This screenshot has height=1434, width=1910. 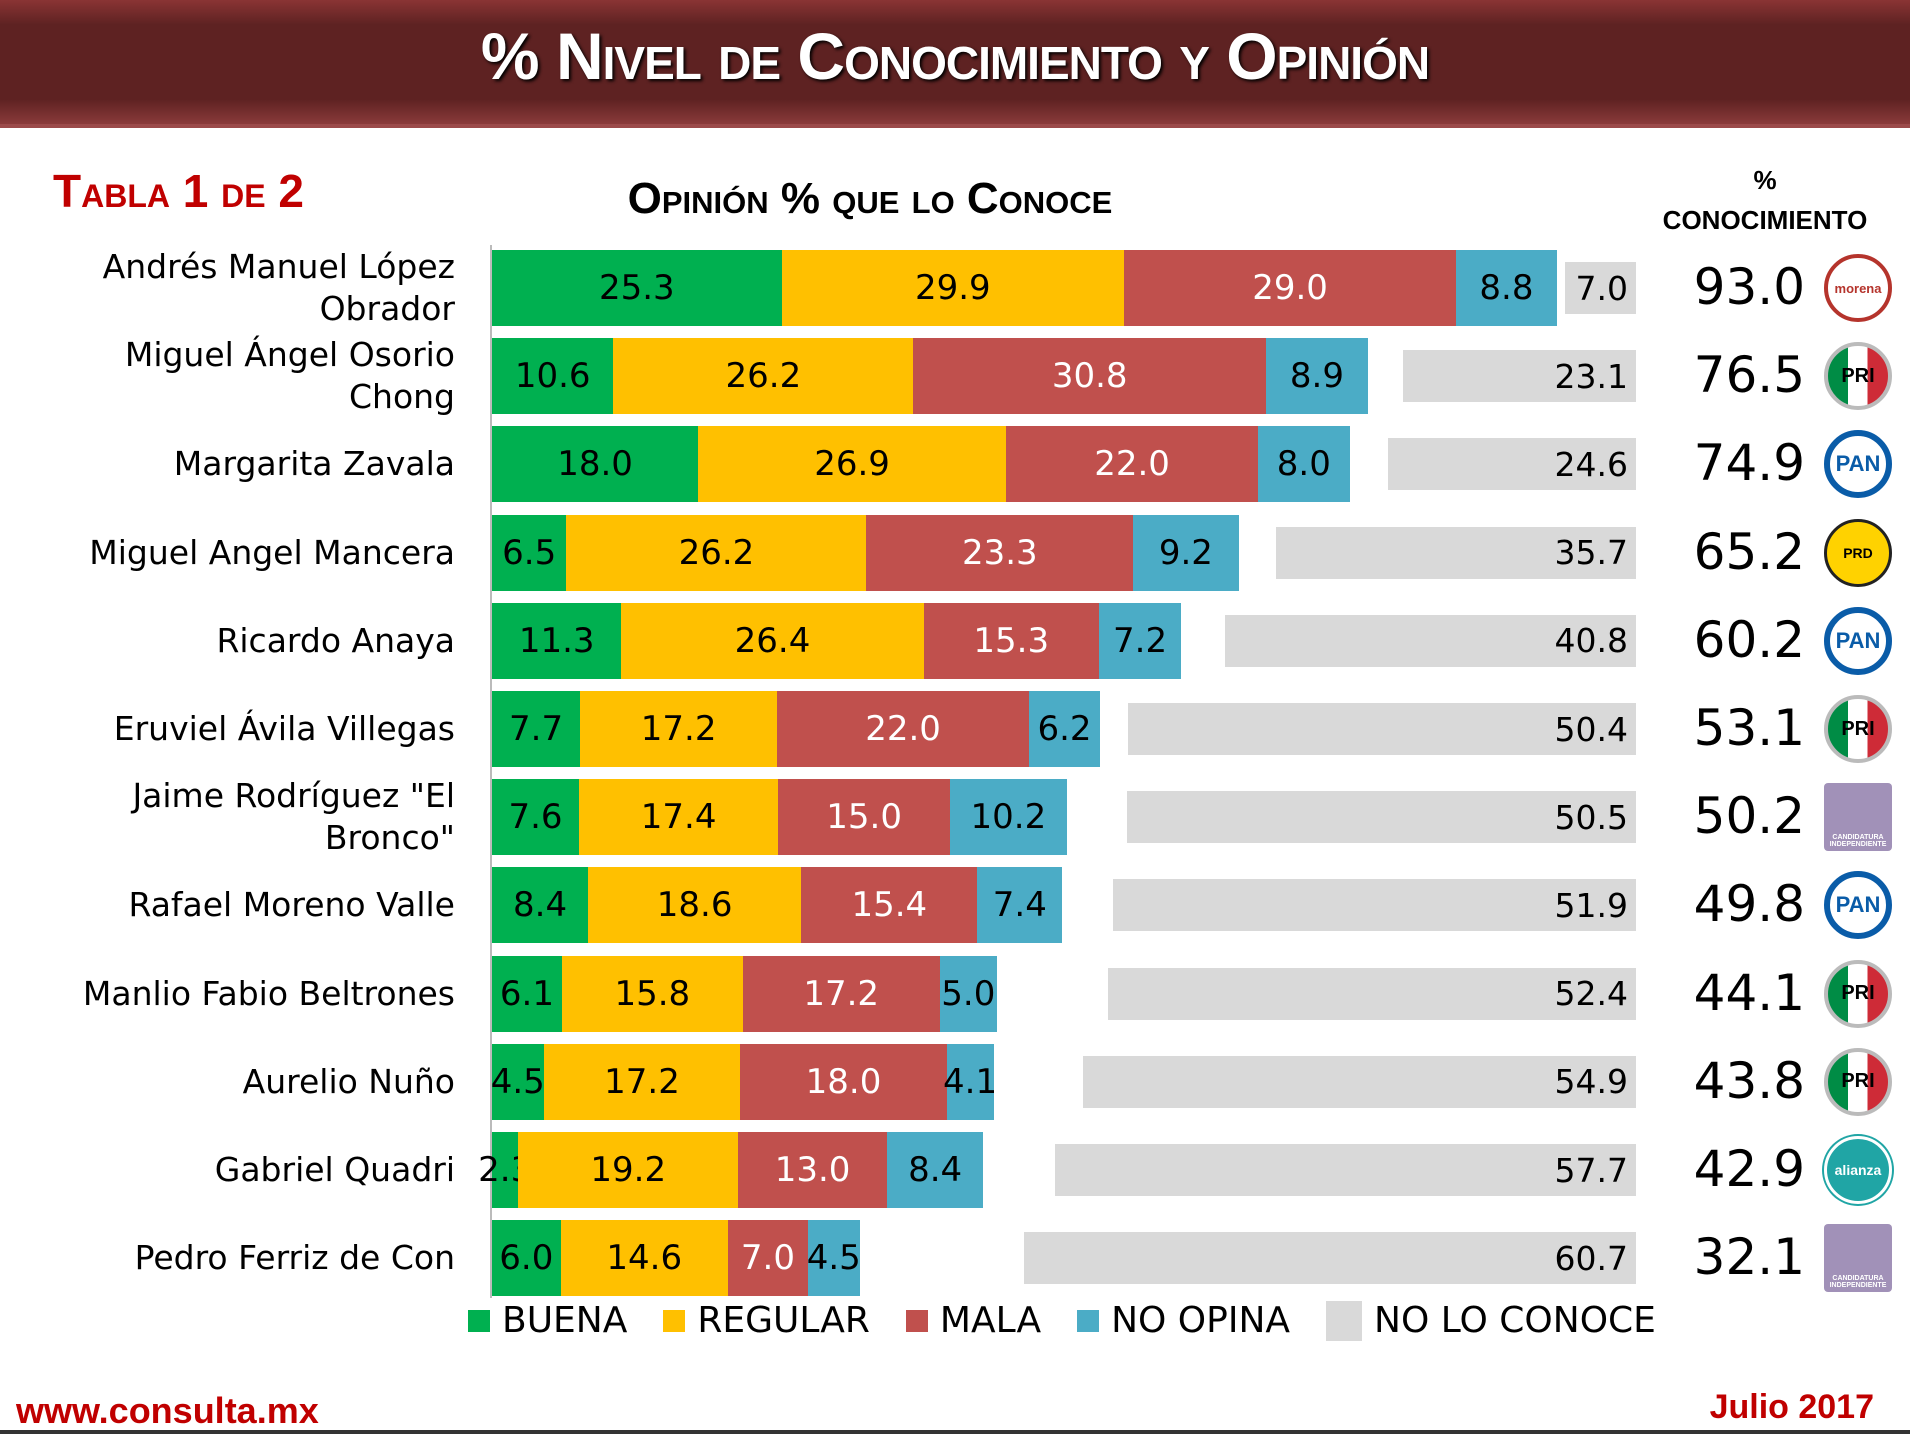 I want to click on bar-mala: 15.3, so click(x=1011, y=640).